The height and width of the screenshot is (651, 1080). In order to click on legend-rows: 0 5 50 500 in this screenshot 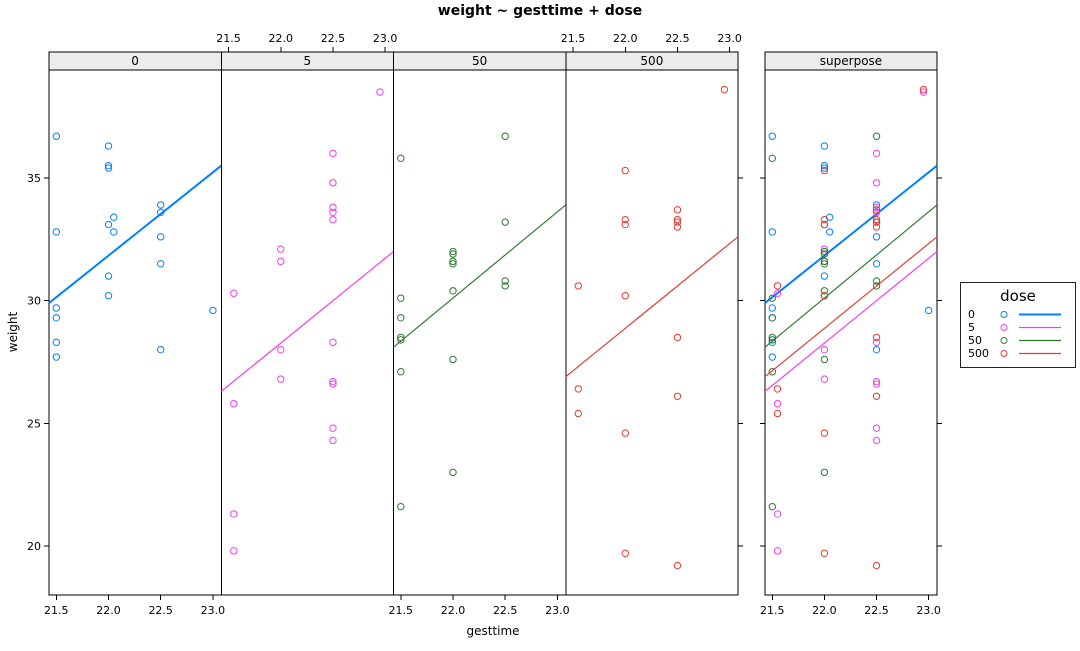, I will do `click(1018, 334)`.